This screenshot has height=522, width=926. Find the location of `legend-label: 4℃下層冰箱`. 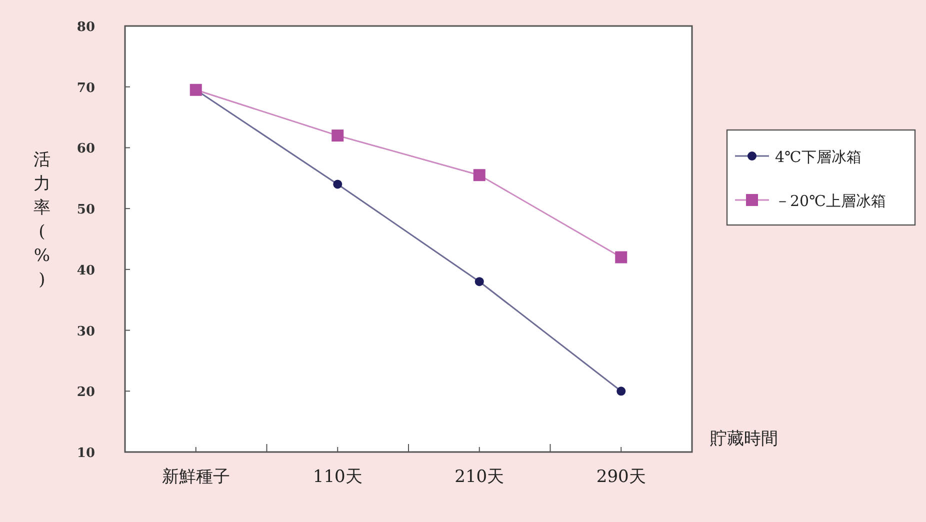

legend-label: 4℃下層冰箱 is located at coordinates (818, 157).